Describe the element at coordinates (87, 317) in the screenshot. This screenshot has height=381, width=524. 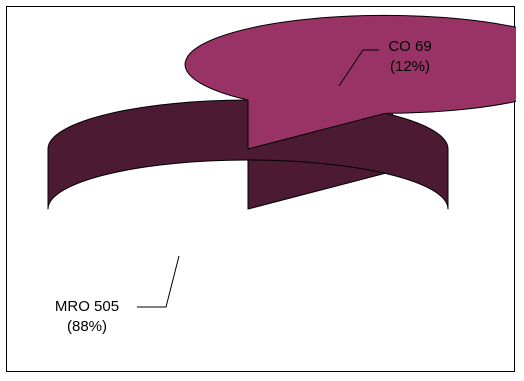
I see `label-mro: MRO 505 (88%)` at that location.